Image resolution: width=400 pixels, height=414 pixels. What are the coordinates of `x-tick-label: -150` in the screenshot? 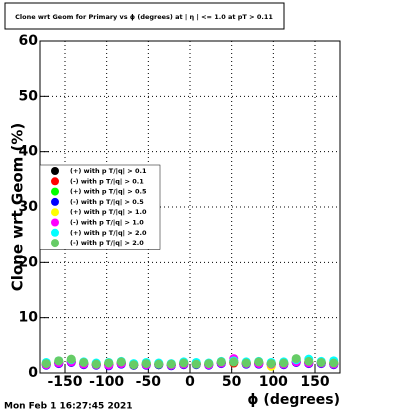 It's located at (64, 382).